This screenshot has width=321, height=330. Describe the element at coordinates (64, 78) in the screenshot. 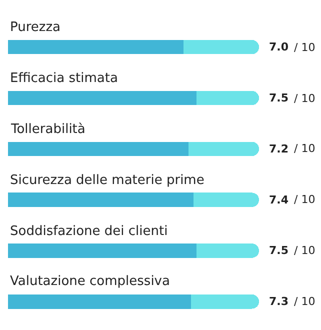

I see `y-tick-label: Efficacia stimata` at that location.